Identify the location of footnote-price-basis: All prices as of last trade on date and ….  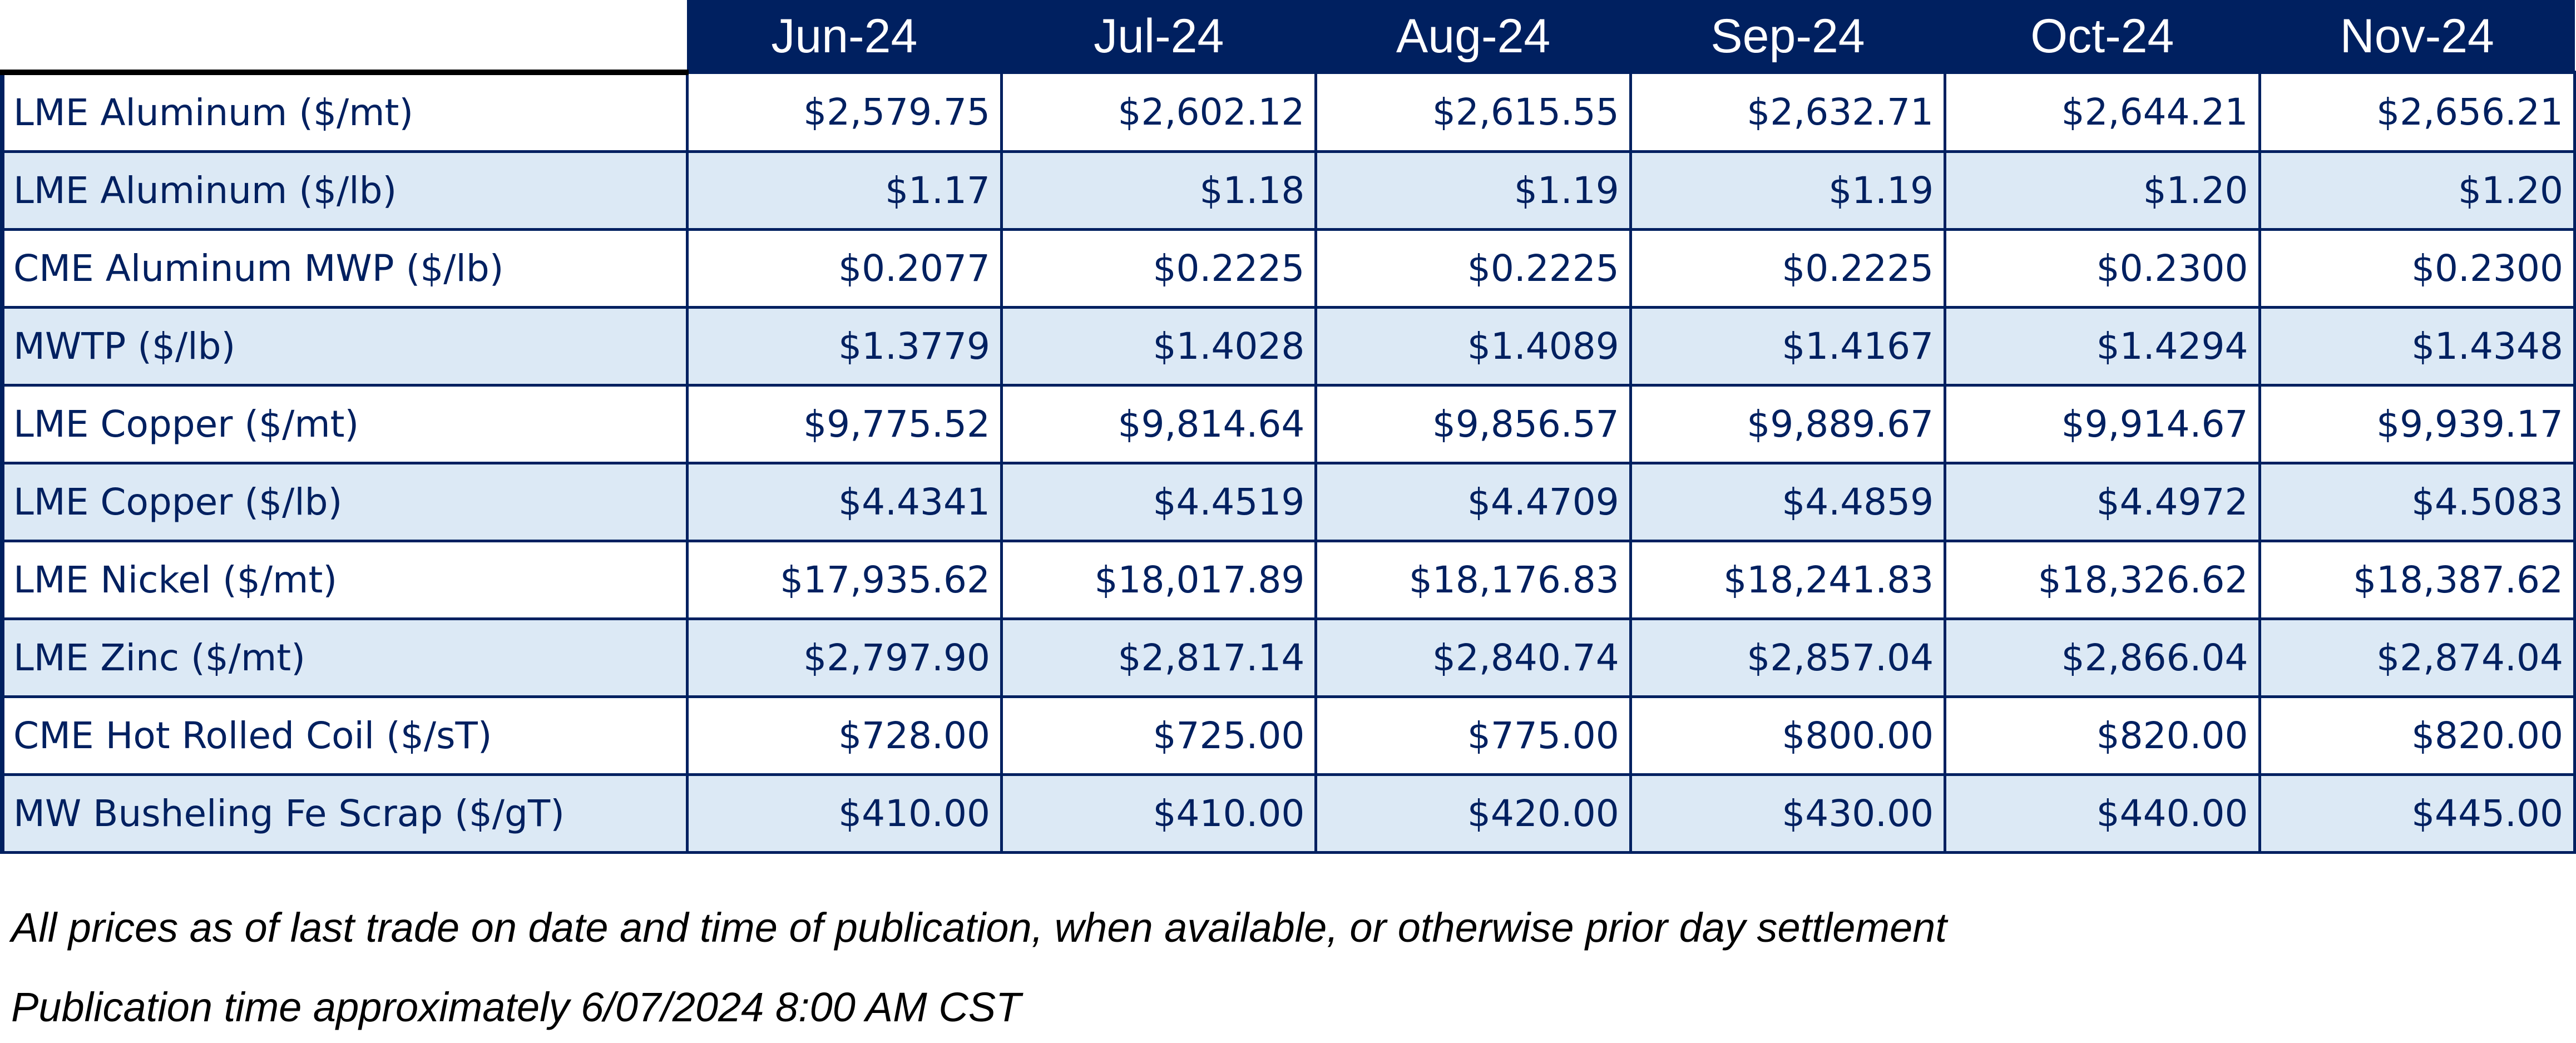
(979, 927).